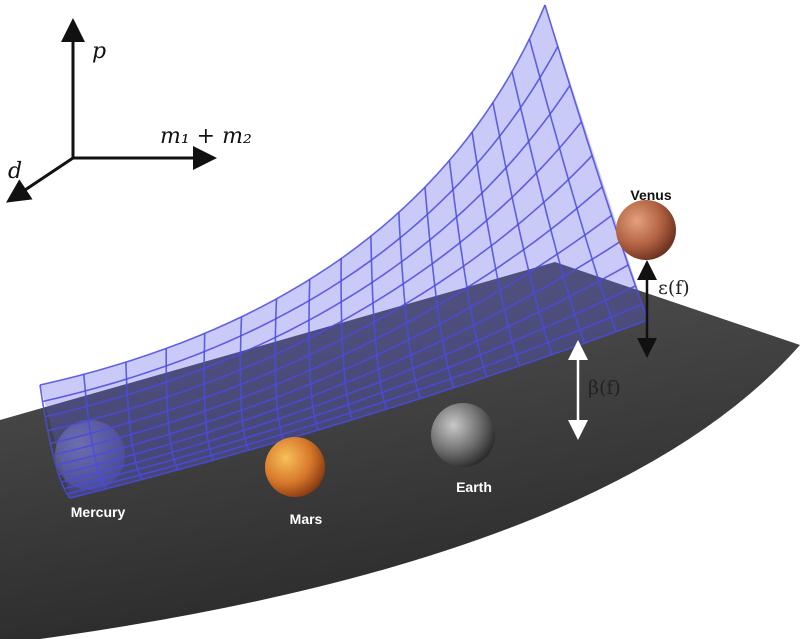 The width and height of the screenshot is (800, 639). I want to click on planet-label: Venus, so click(650, 195).